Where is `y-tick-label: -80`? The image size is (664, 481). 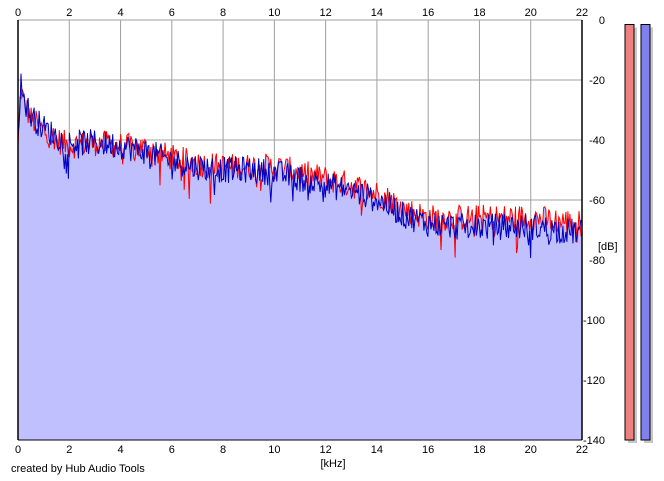 y-tick-label: -80 is located at coordinates (597, 261).